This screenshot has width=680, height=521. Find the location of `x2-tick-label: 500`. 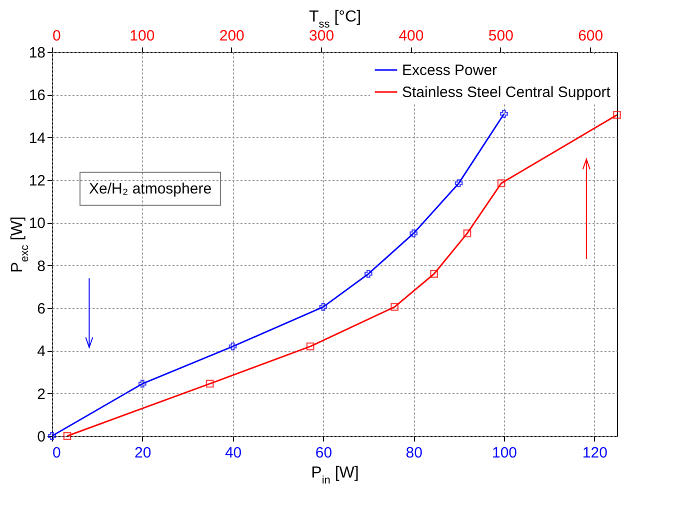

x2-tick-label: 500 is located at coordinates (501, 36).